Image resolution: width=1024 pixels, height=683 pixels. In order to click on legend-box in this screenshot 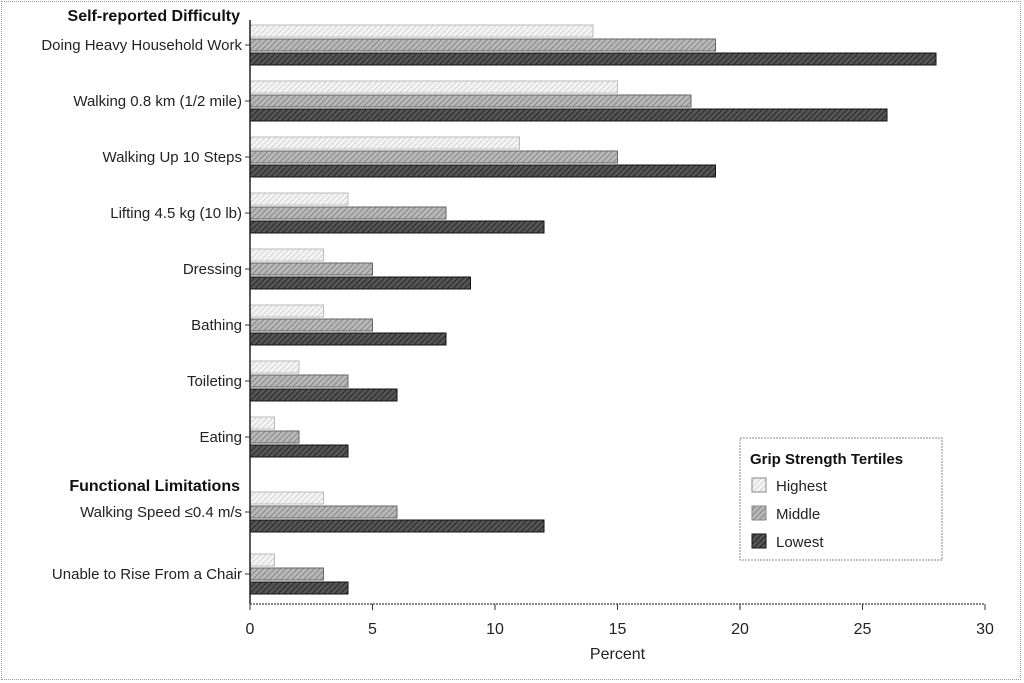, I will do `click(841, 499)`.